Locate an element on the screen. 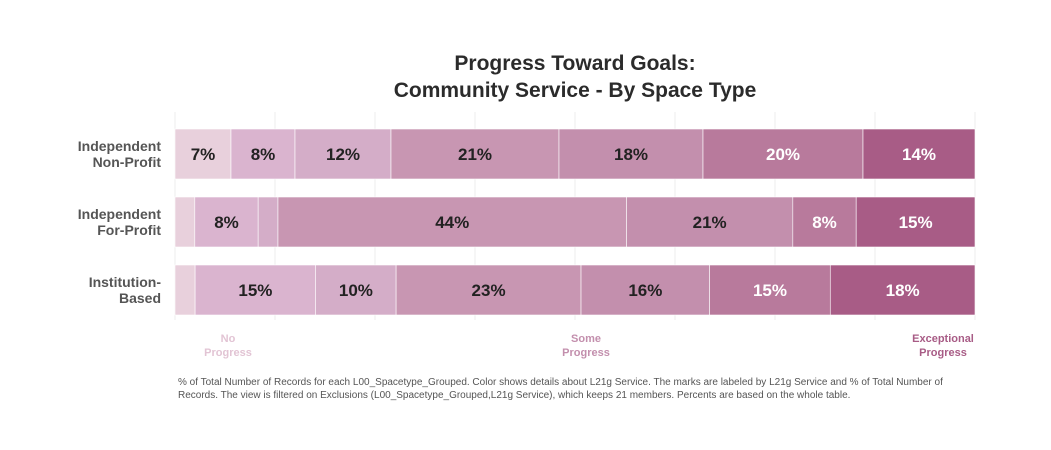 This screenshot has width=1051, height=450. category-label: Non-Profit is located at coordinates (127, 162).